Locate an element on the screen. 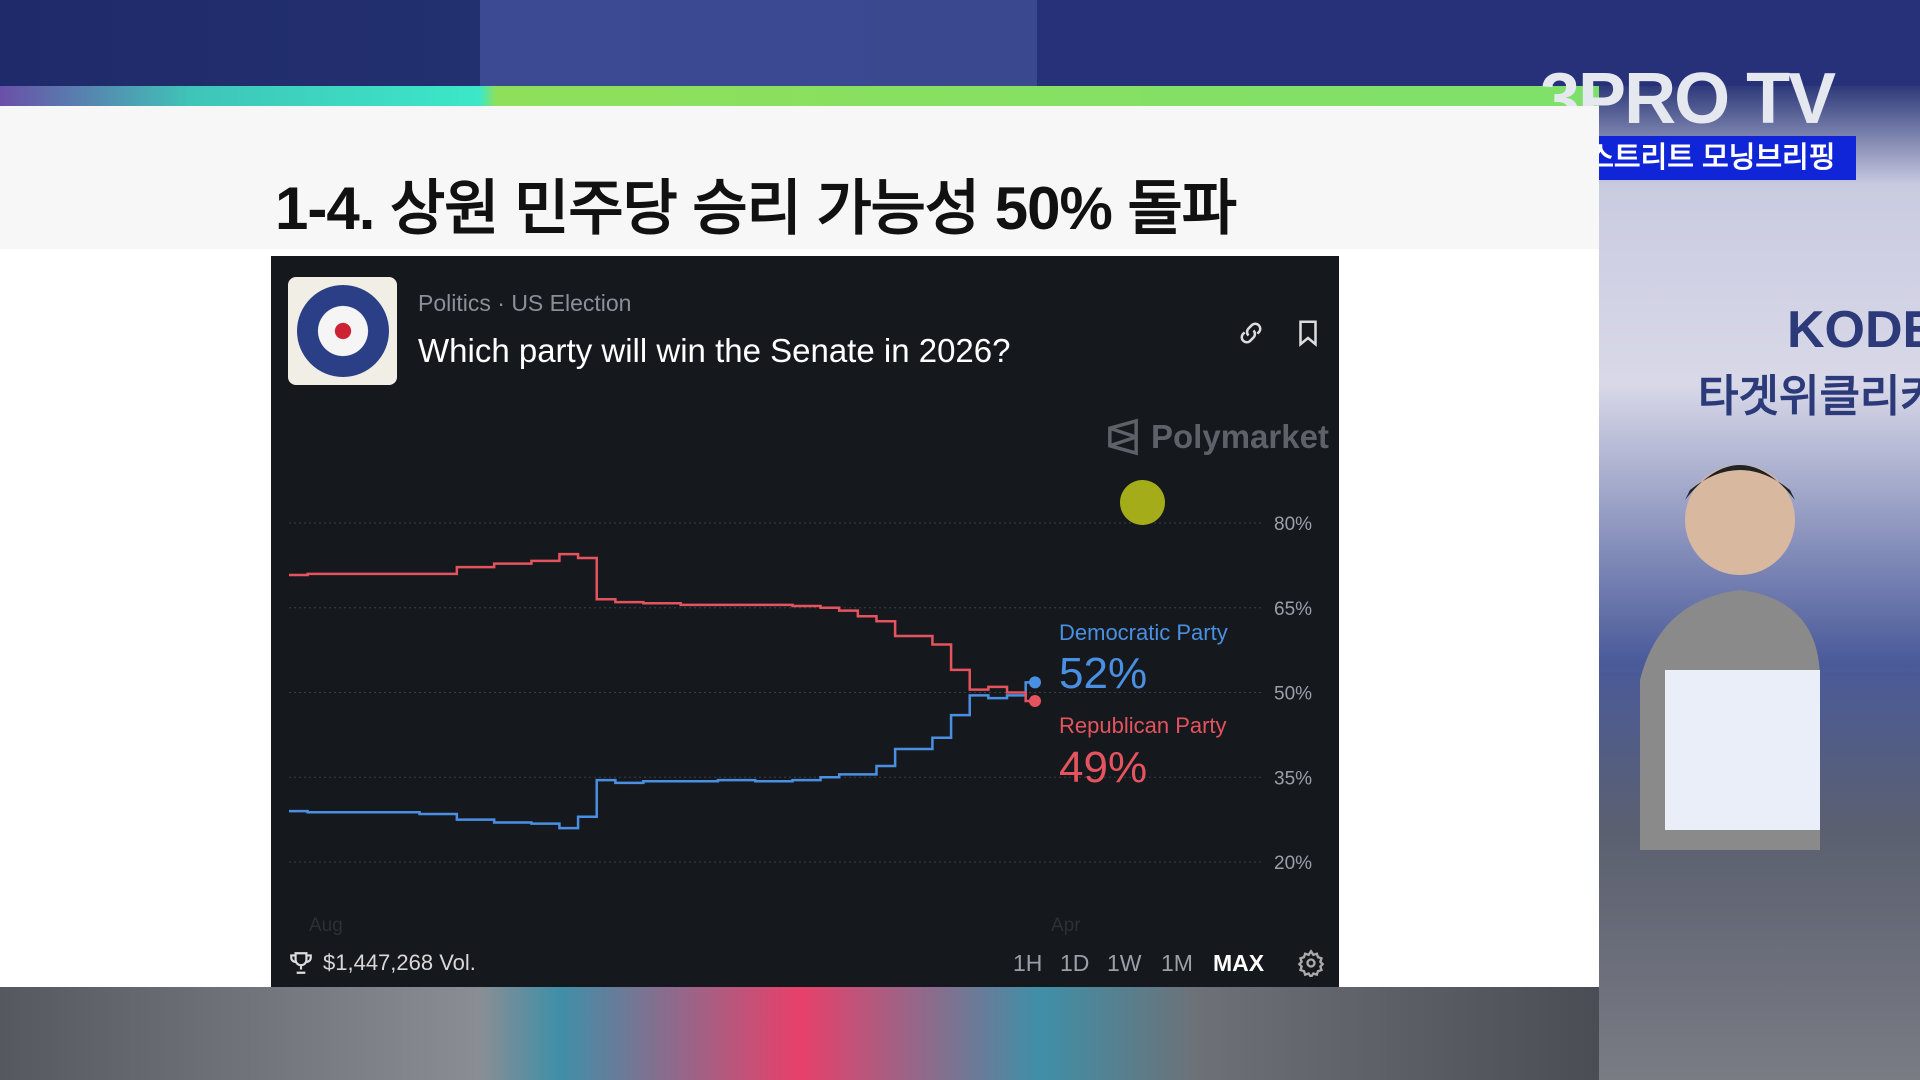 The width and height of the screenshot is (1920, 1080). y-tick-label: 50% is located at coordinates (1293, 694).